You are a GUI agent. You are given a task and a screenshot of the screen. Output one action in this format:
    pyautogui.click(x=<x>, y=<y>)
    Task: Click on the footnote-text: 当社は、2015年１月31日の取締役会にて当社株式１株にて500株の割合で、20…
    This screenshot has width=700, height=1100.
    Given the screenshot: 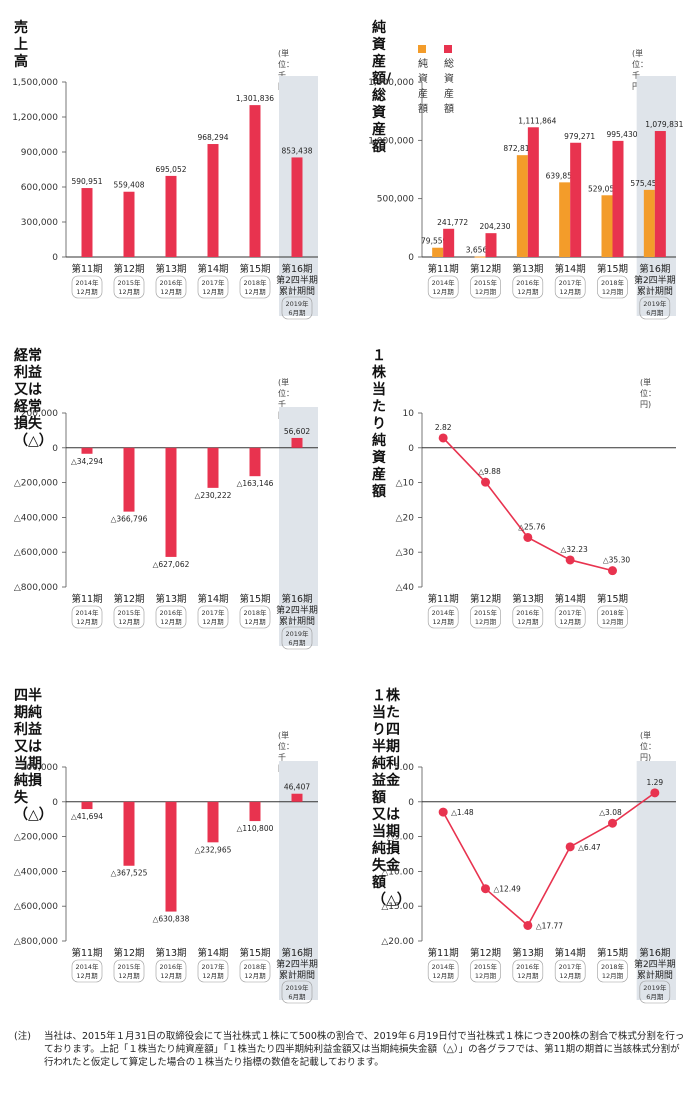 What is the action you would take?
    pyautogui.click(x=364, y=1049)
    